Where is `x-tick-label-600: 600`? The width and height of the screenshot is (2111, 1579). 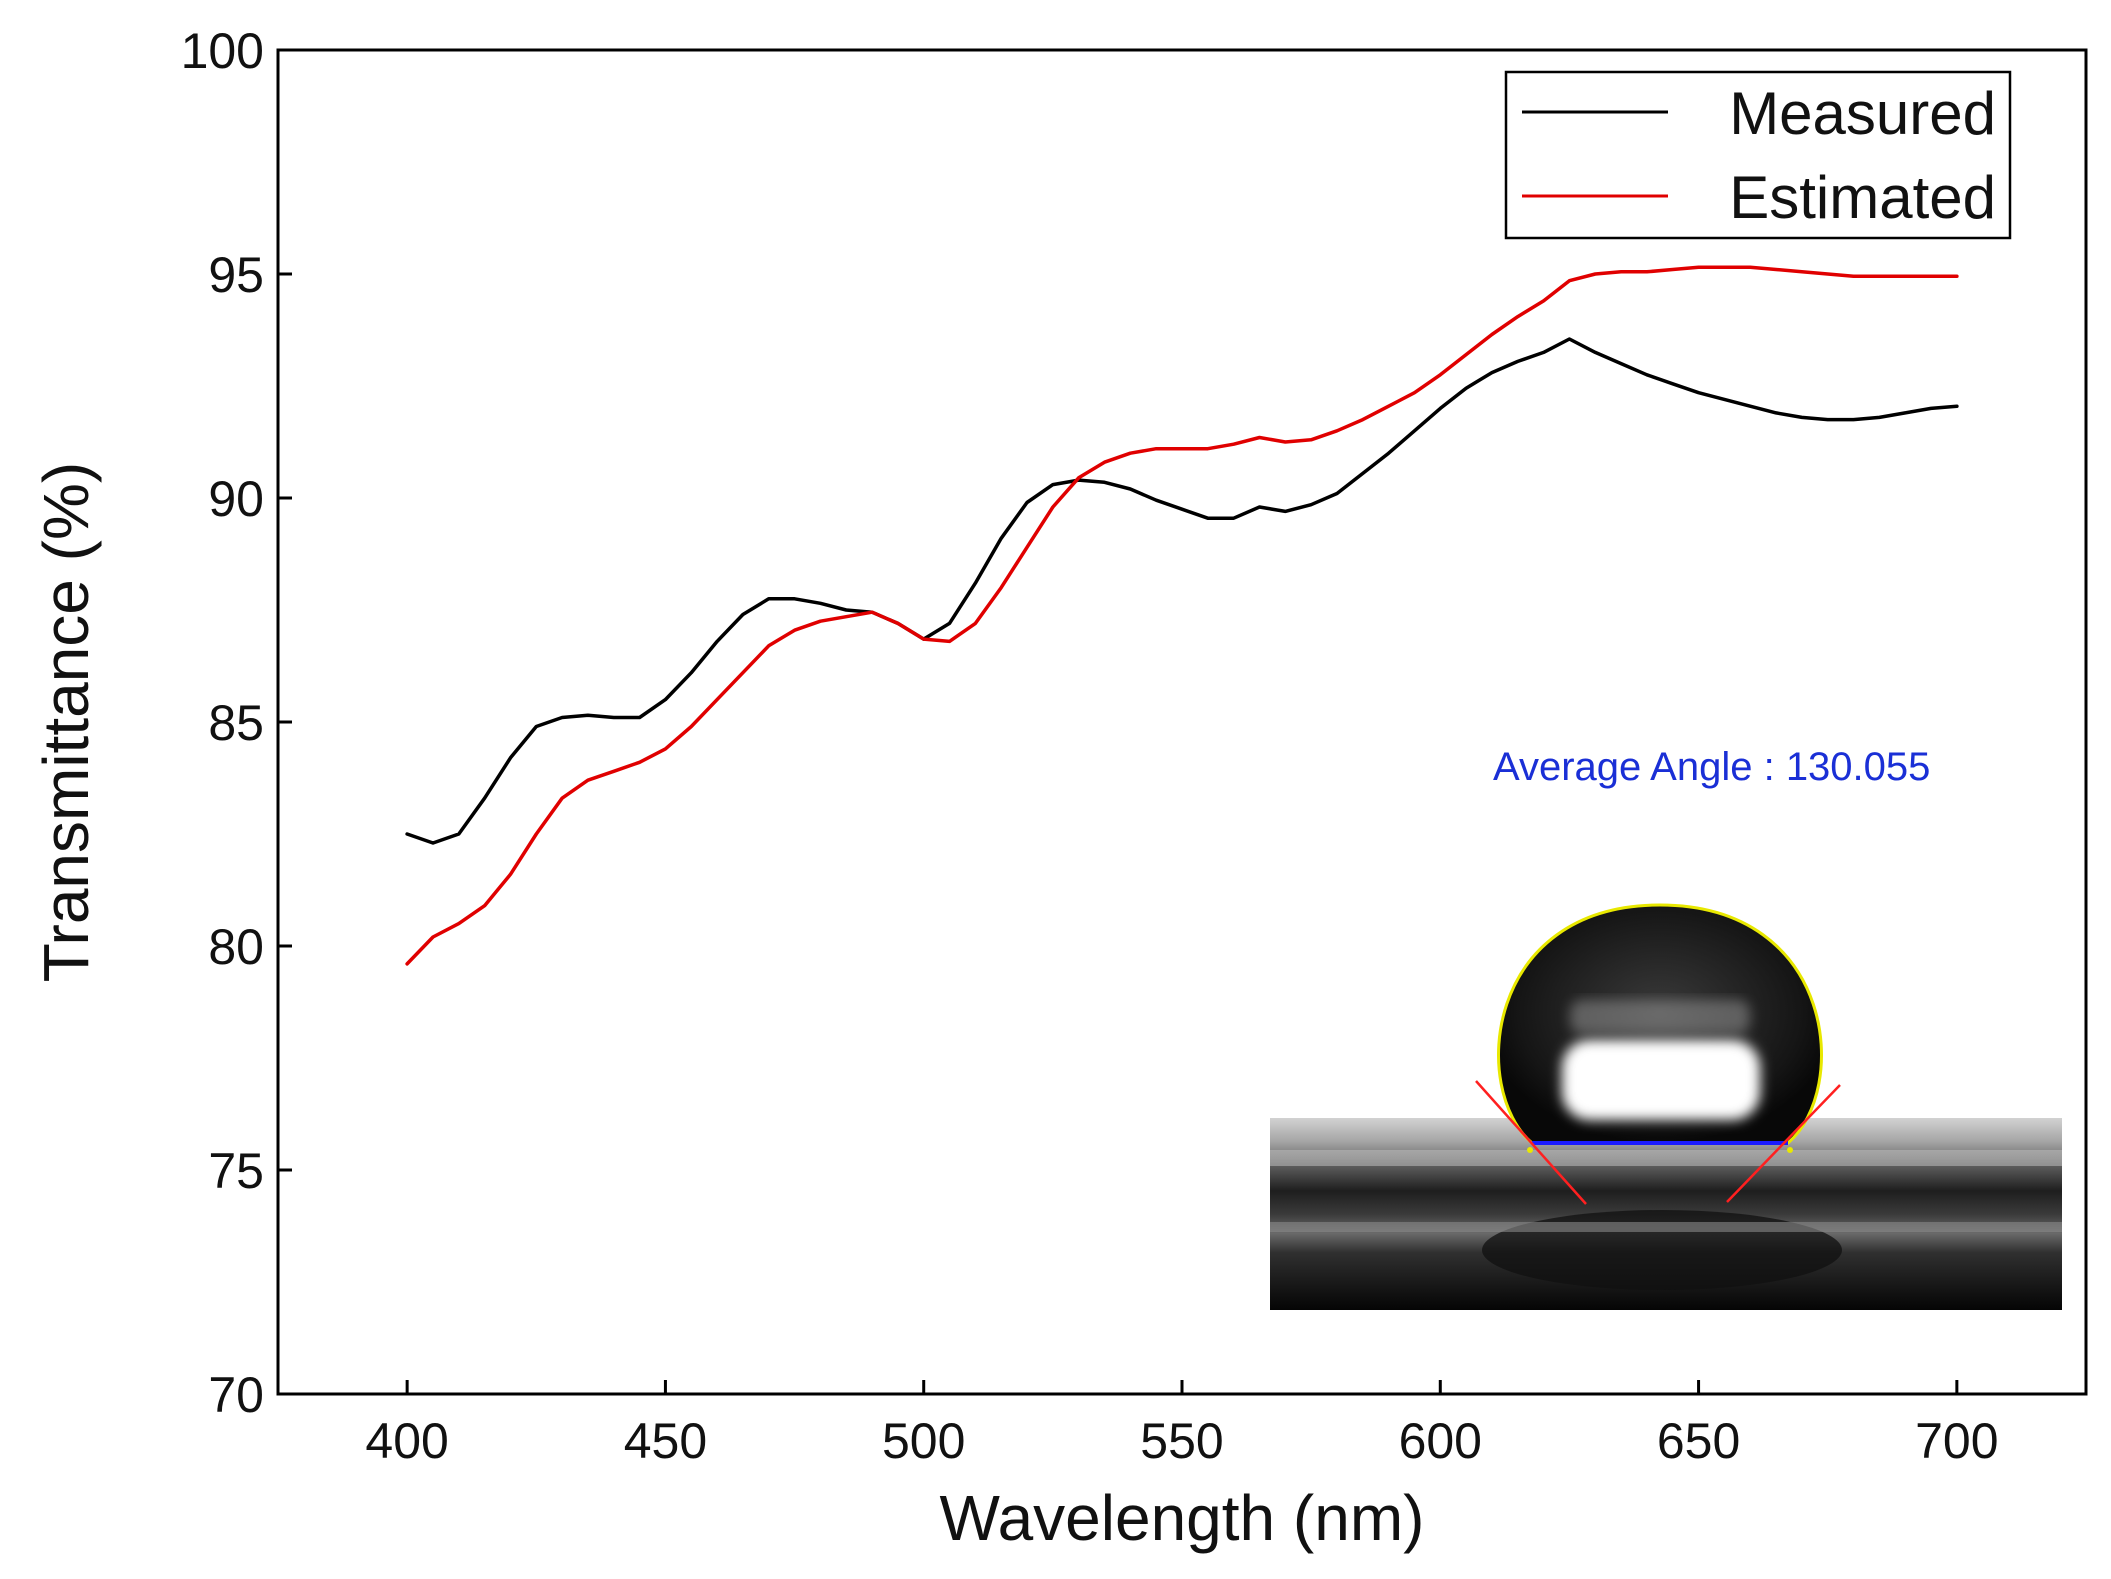 x-tick-label-600: 600 is located at coordinates (1440, 1441).